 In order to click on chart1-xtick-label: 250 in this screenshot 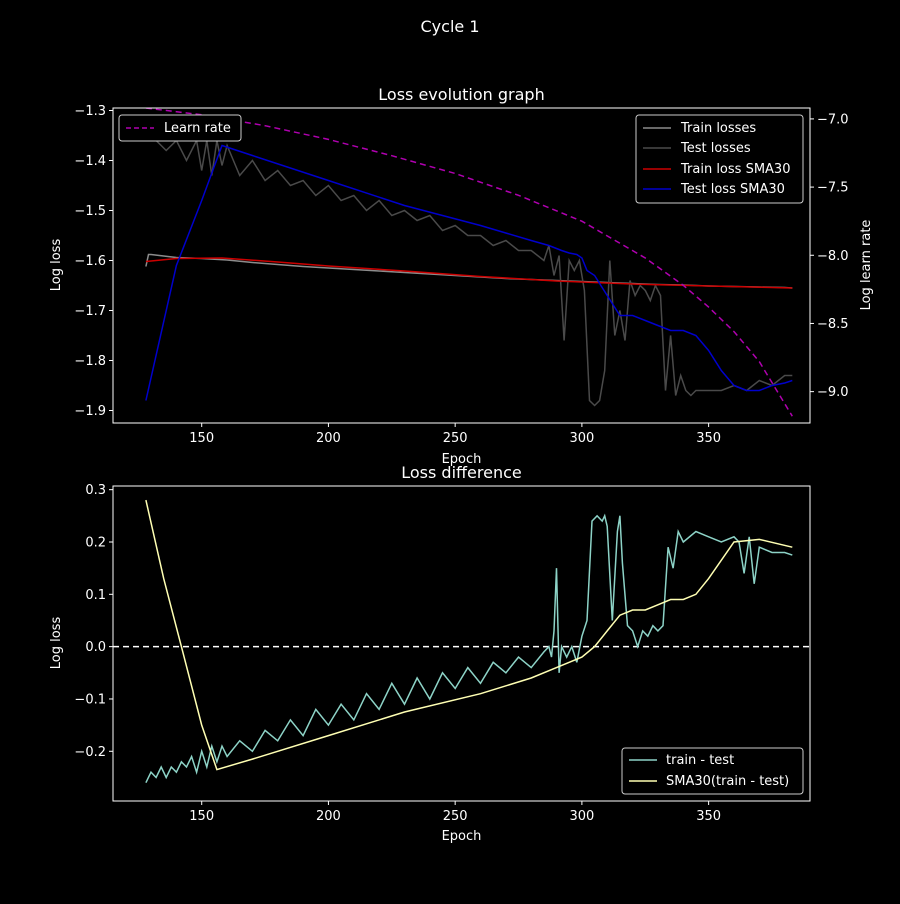, I will do `click(455, 438)`.